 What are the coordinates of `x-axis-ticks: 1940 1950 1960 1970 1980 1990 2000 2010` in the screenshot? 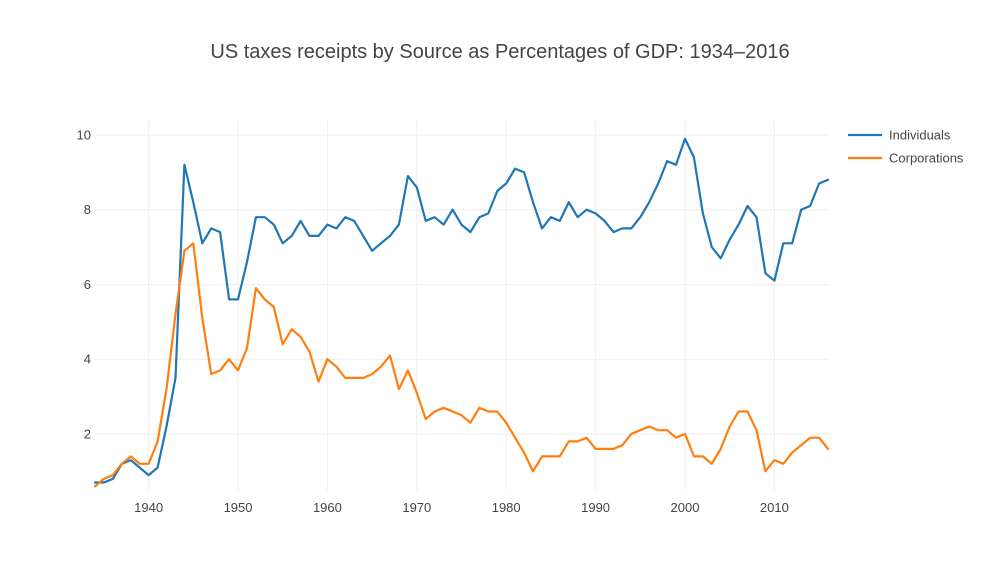 It's located at (461, 507).